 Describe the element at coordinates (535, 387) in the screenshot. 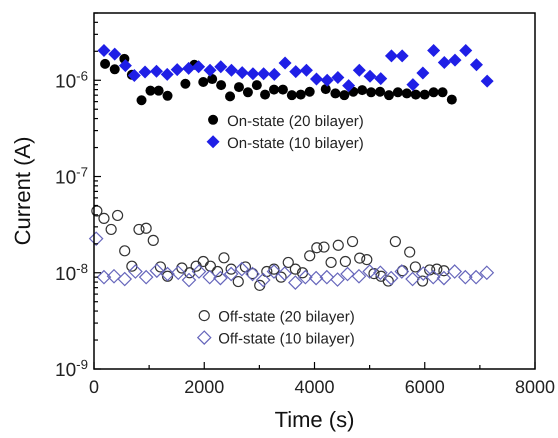

I see `x-tick-label: 8000` at that location.